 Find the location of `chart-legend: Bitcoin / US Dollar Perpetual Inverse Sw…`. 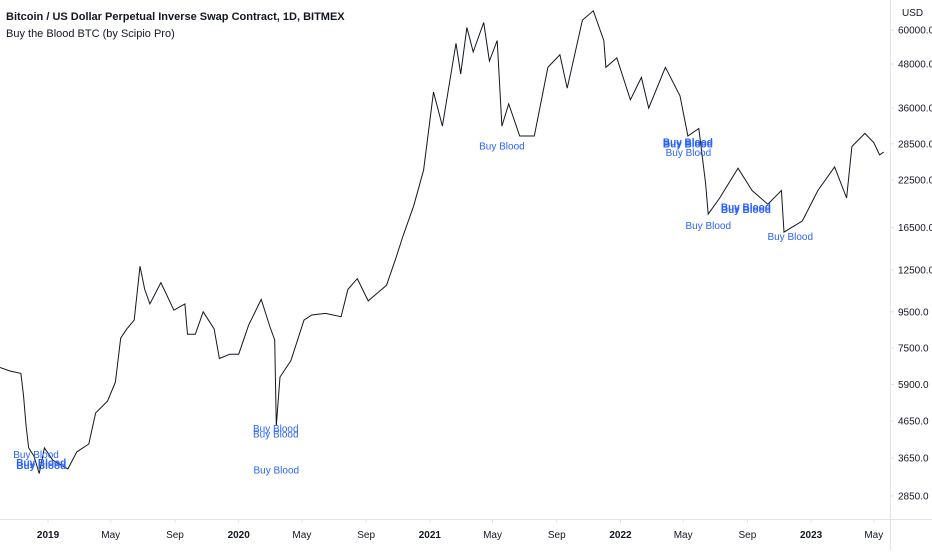

chart-legend: Bitcoin / US Dollar Perpetual Inverse Sw… is located at coordinates (175, 26).